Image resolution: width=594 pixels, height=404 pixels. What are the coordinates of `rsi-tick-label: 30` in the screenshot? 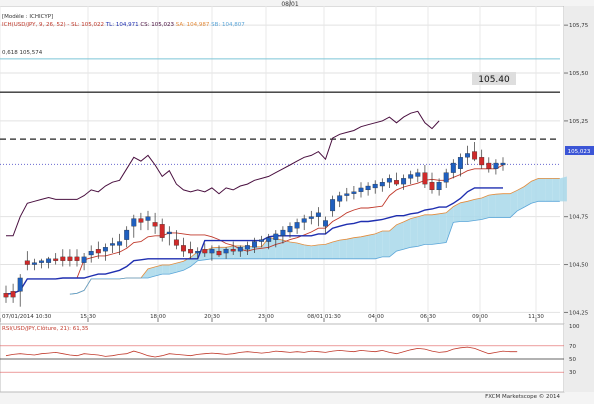 It's located at (572, 373).